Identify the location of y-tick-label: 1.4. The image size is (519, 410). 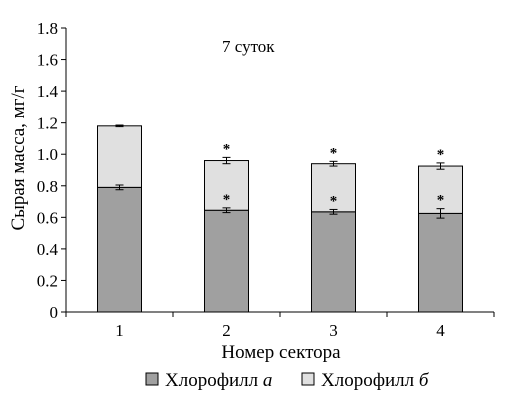
(48, 91).